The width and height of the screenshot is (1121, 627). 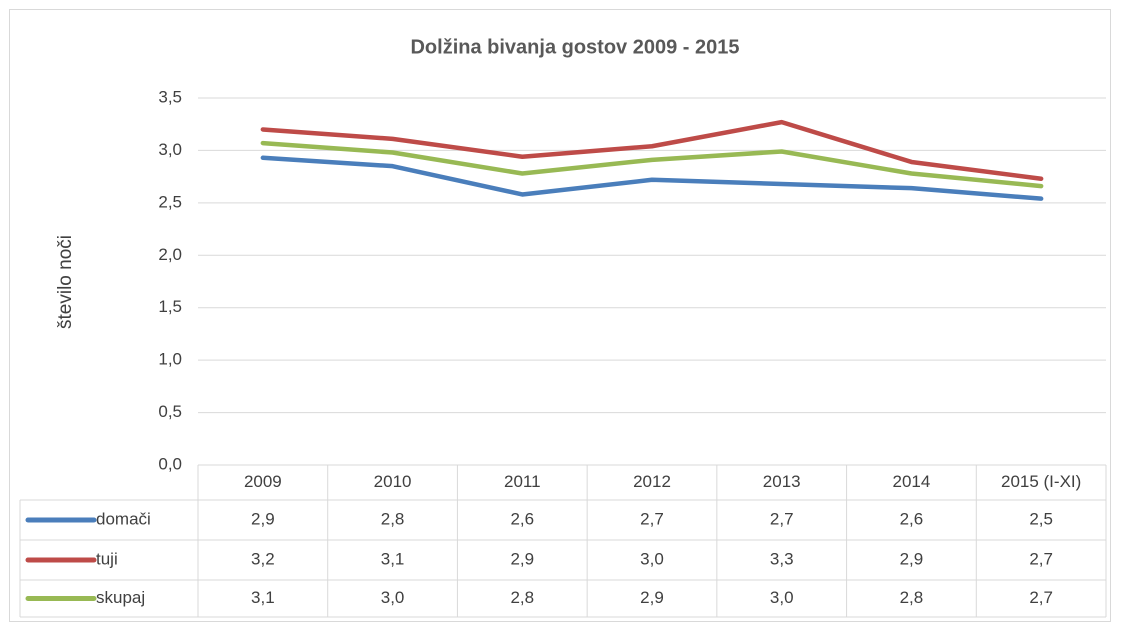 I want to click on legend-label: tuji, so click(x=107, y=558).